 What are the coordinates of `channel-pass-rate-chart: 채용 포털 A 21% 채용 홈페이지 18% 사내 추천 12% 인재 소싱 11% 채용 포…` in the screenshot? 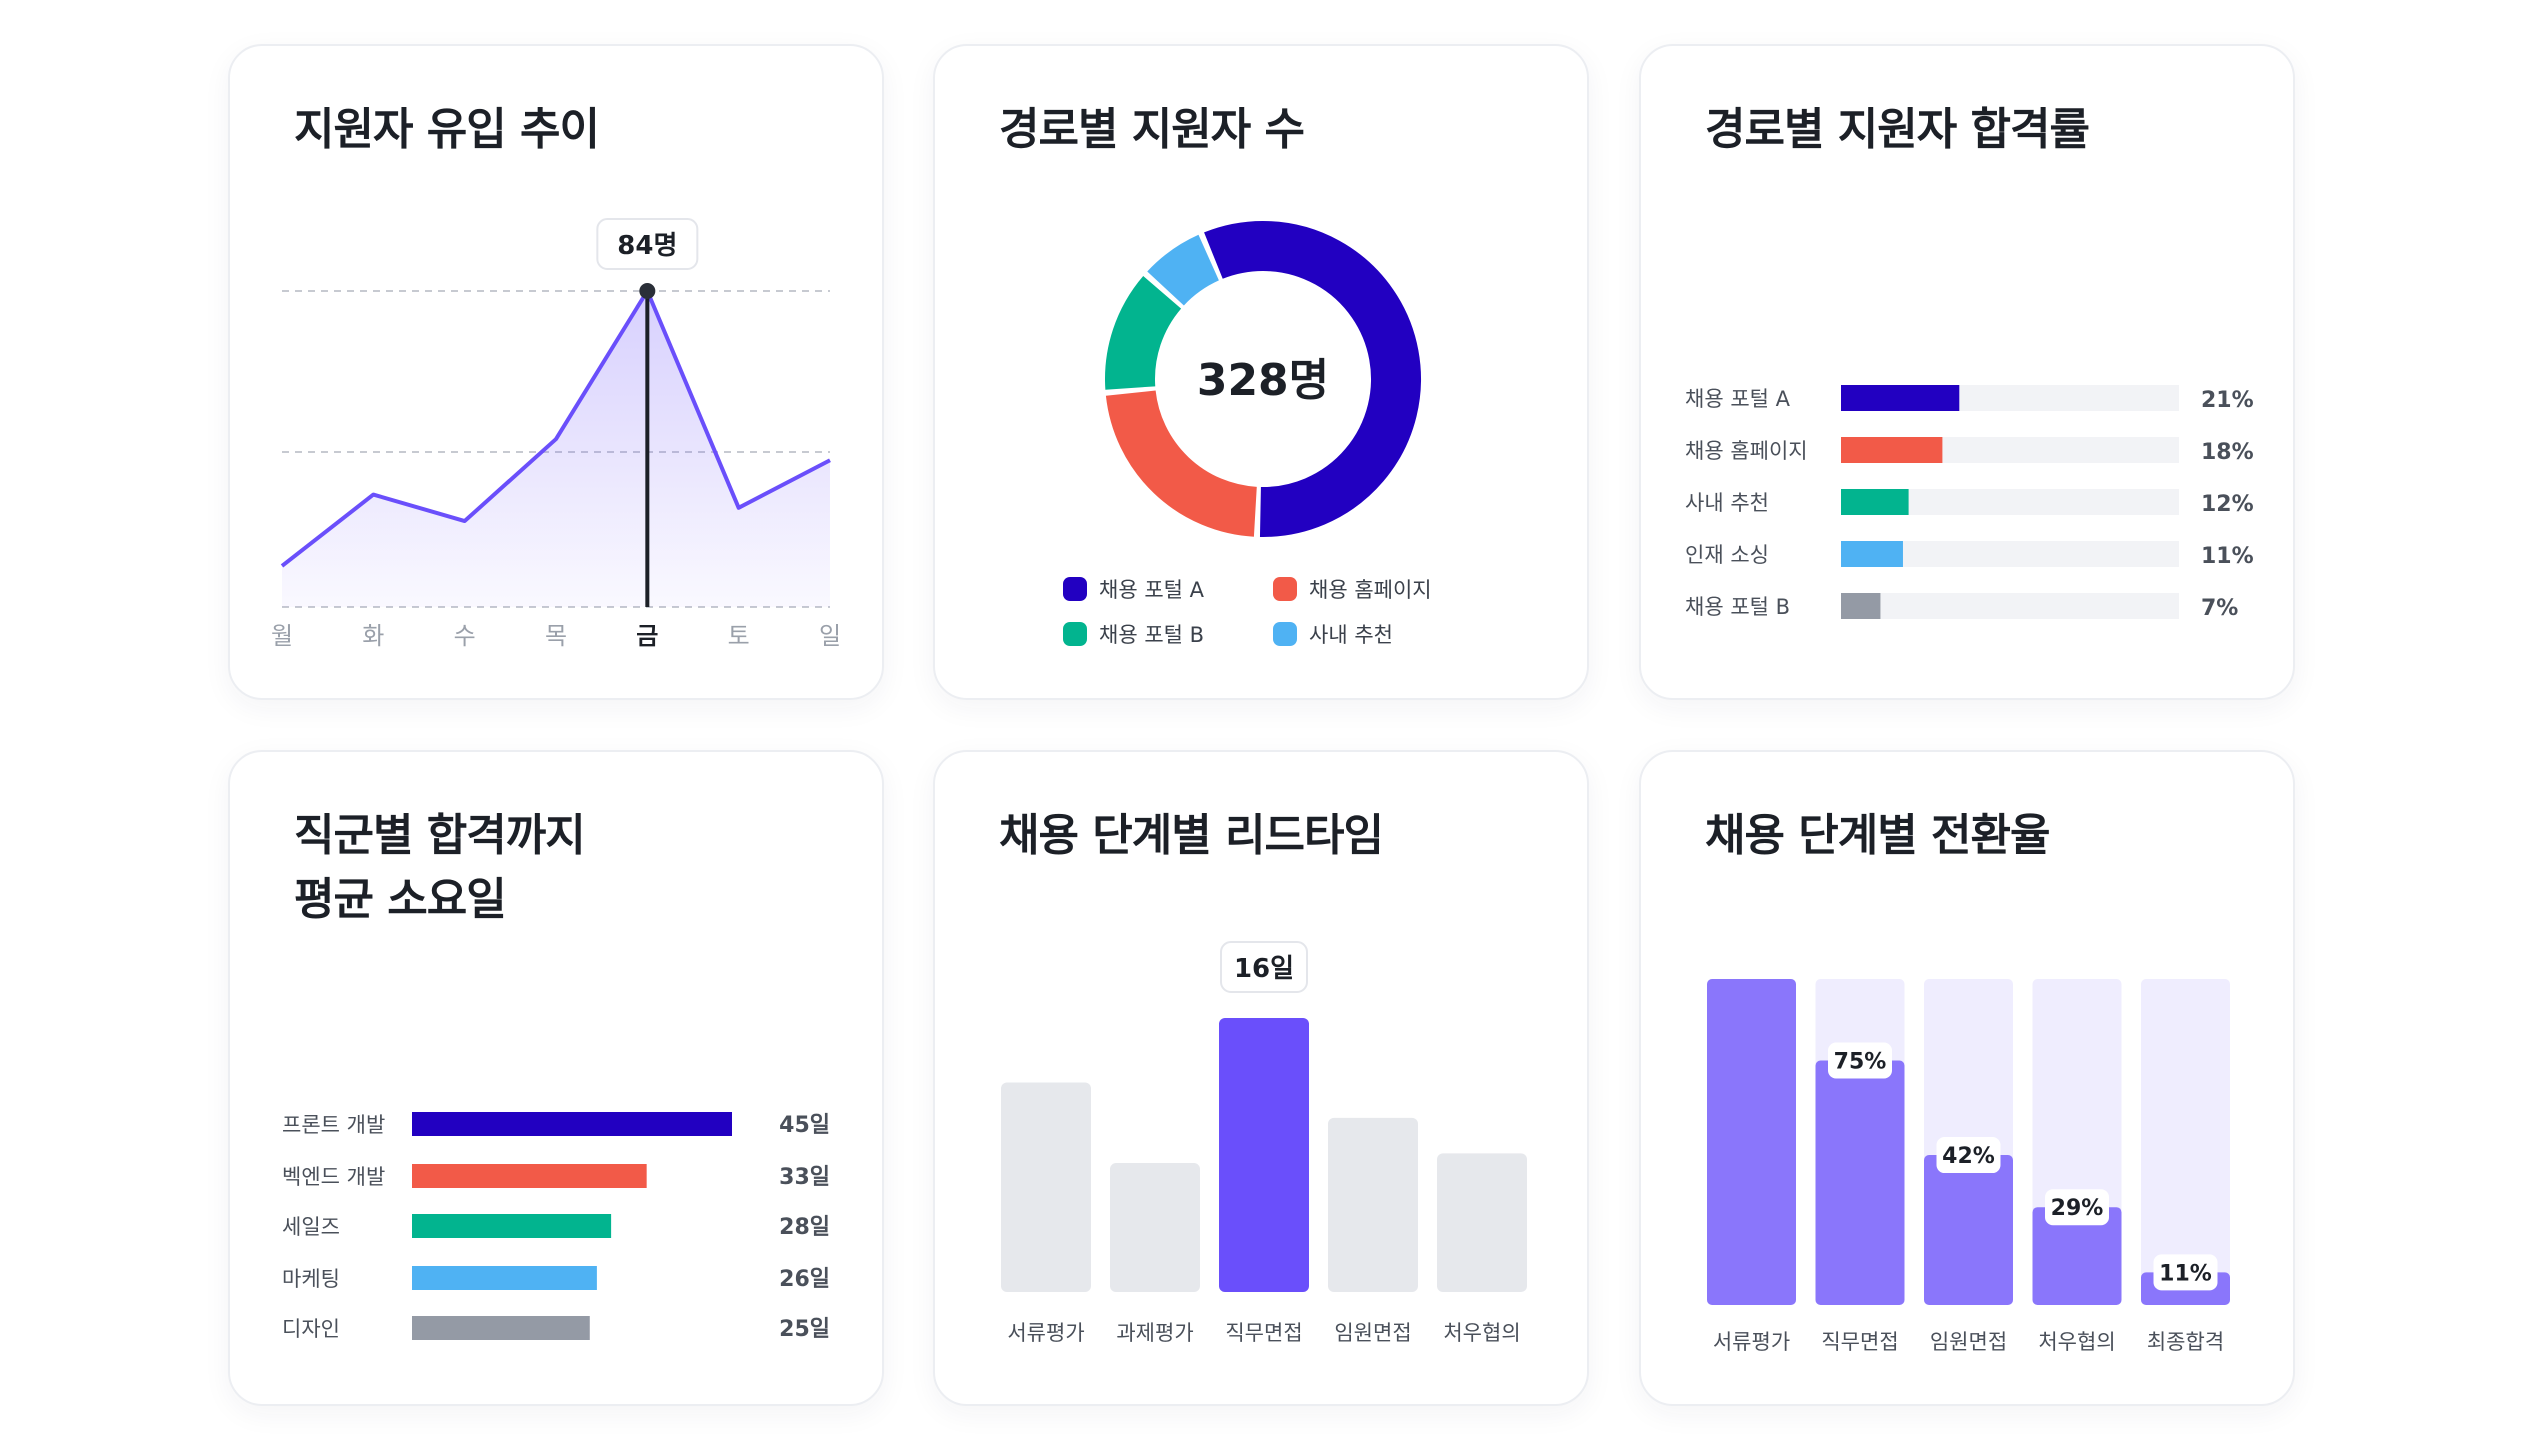 It's located at (1969, 503).